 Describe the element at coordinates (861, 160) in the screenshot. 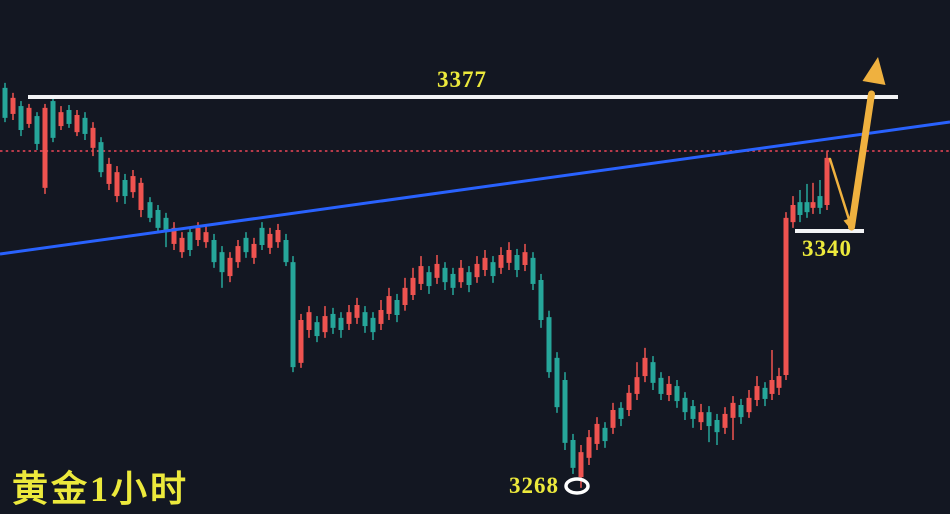

I see `rally-arrow-line` at that location.